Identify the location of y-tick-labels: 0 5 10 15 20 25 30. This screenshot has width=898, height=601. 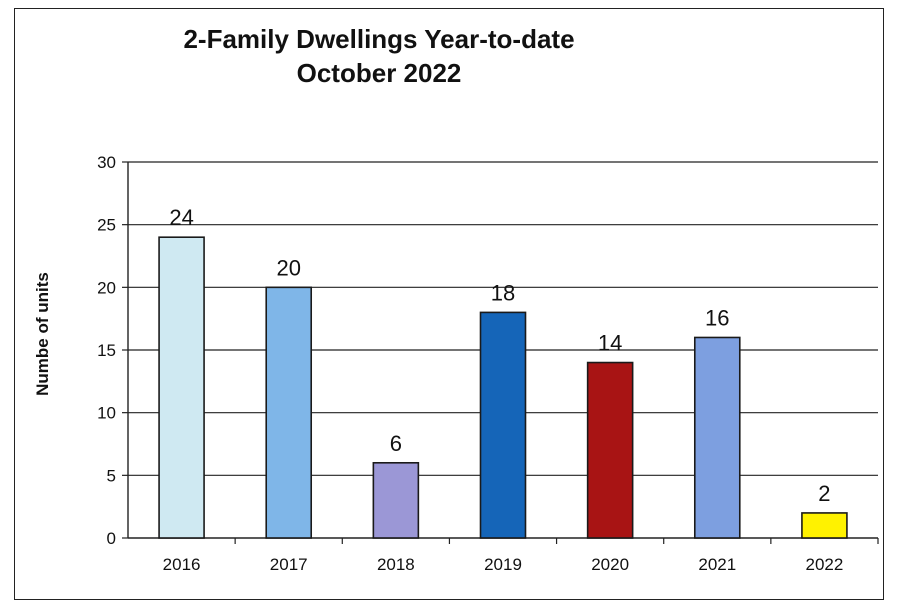
(106, 350).